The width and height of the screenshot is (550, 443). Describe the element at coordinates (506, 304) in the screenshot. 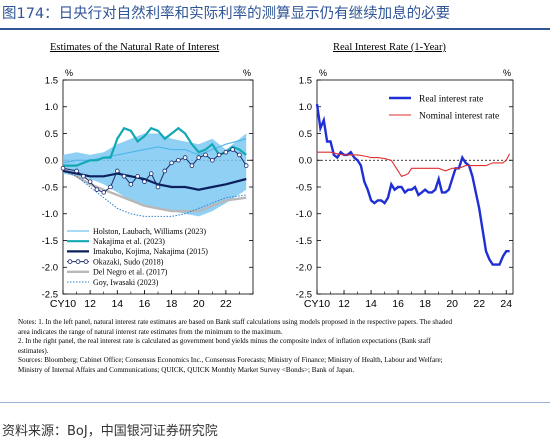

I see `x-tick-label: 24` at that location.